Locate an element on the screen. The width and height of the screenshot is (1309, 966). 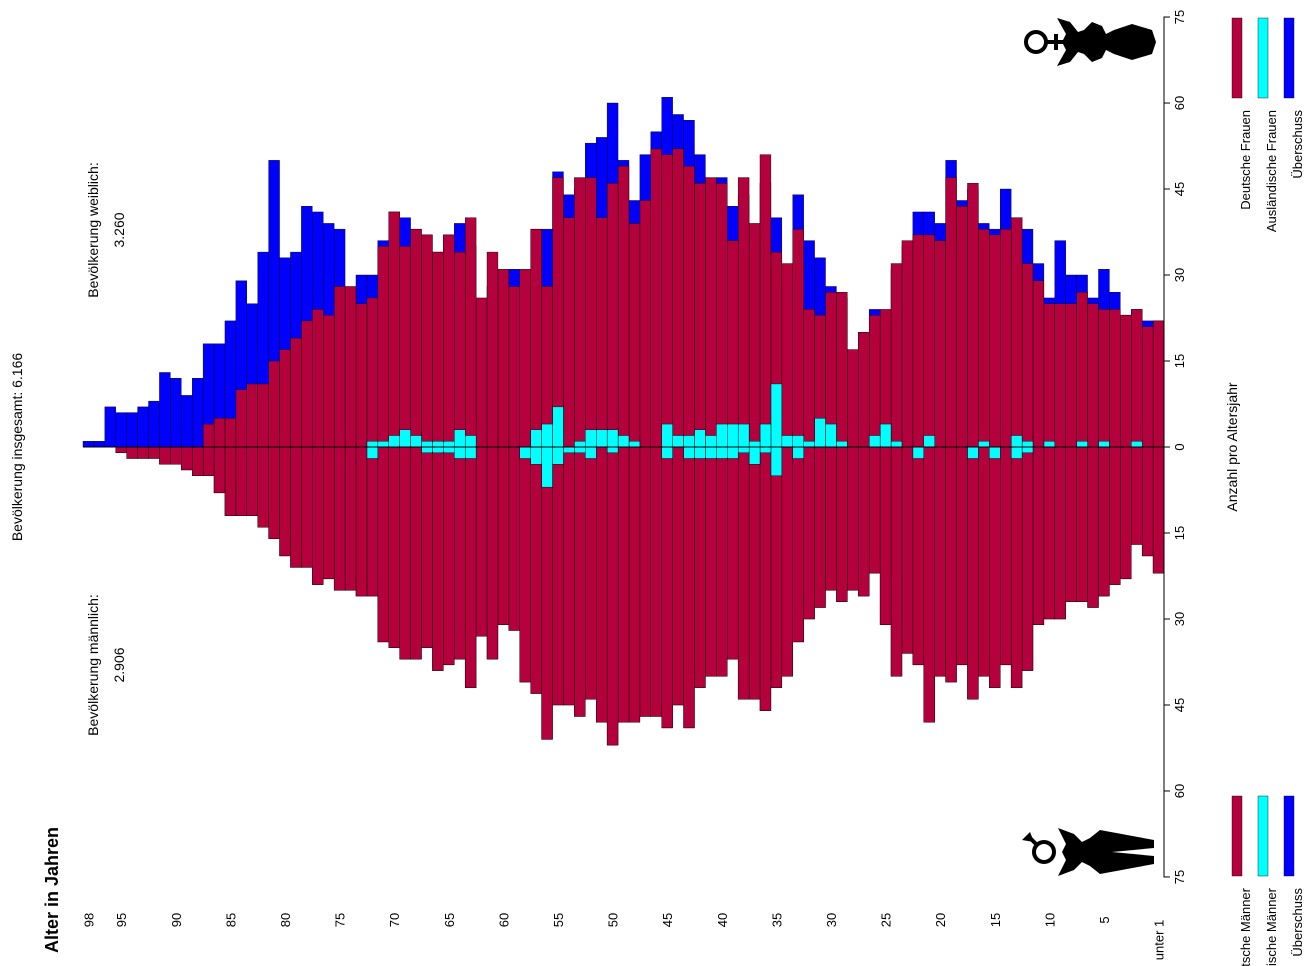
female-population-value: 3.260 is located at coordinates (119, 229).